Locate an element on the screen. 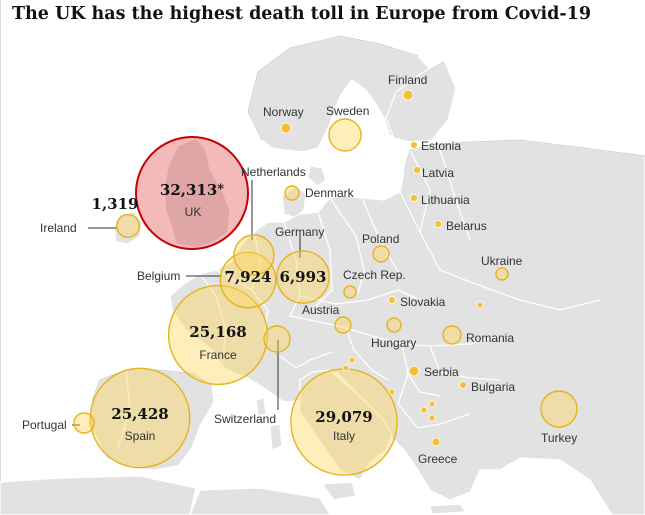 The image size is (645, 515). label-austria: Austria is located at coordinates (321, 310).